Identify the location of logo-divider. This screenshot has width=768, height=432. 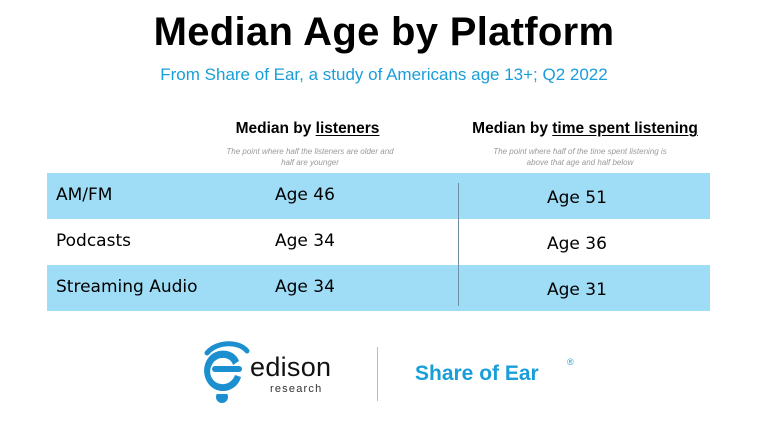
(377, 374).